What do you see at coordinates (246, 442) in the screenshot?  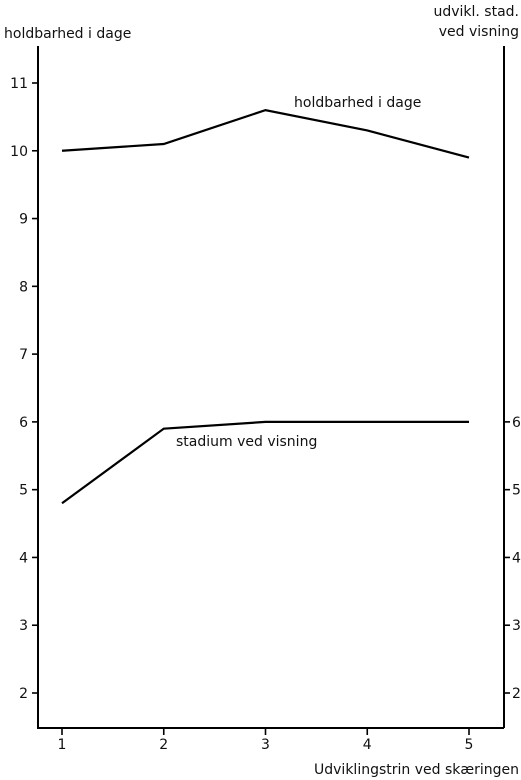 I see `series-label-stadium: stadium ved visning` at bounding box center [246, 442].